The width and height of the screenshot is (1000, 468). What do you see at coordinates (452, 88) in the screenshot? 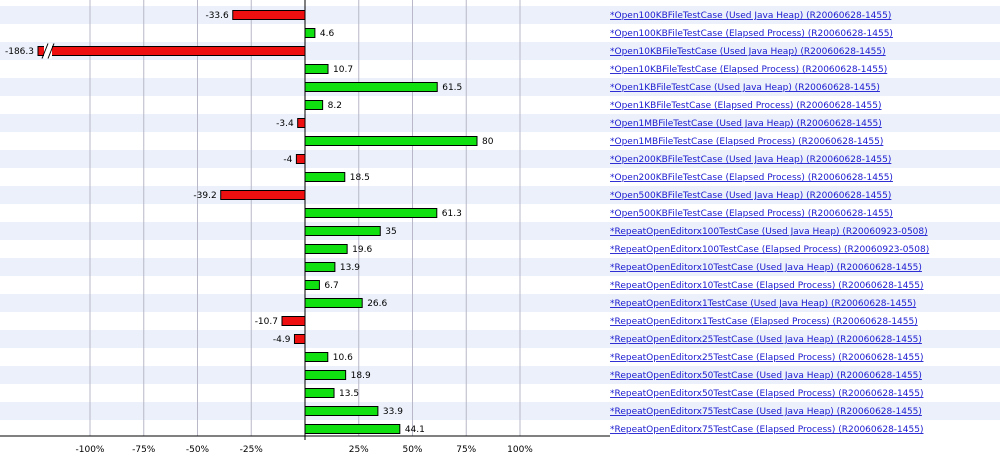
I see `value-label: 61.5` at bounding box center [452, 88].